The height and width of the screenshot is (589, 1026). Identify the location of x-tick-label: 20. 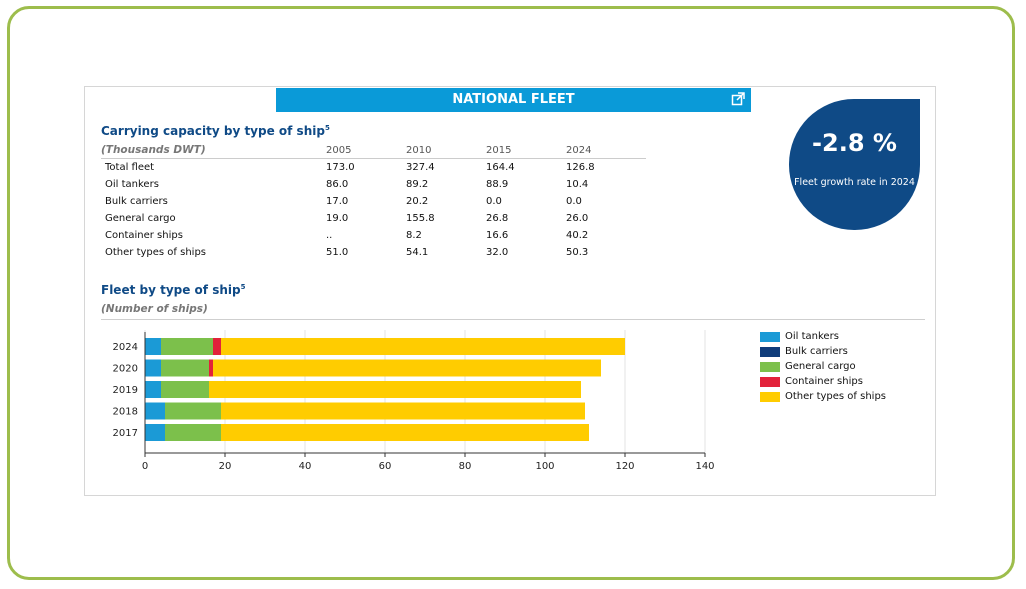
(225, 466).